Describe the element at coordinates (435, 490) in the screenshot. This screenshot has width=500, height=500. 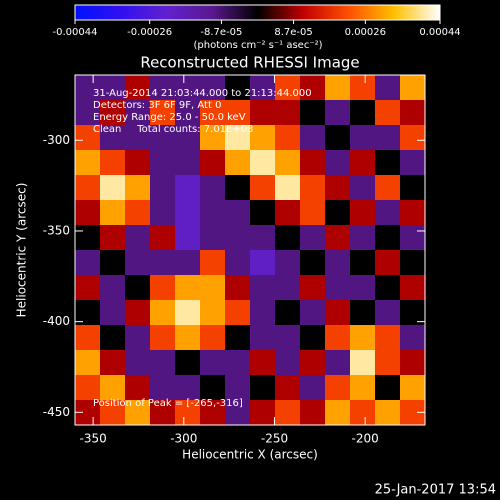
I see `timestamp: 25-Jan-2017 13:54` at that location.